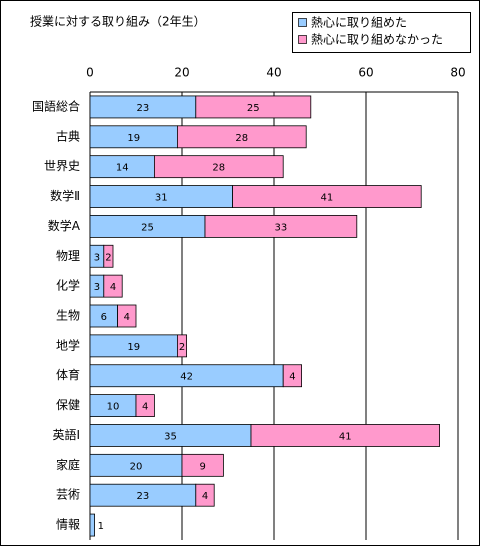 This screenshot has width=481, height=551. I want to click on y-tick-label: 古典, so click(68, 135).